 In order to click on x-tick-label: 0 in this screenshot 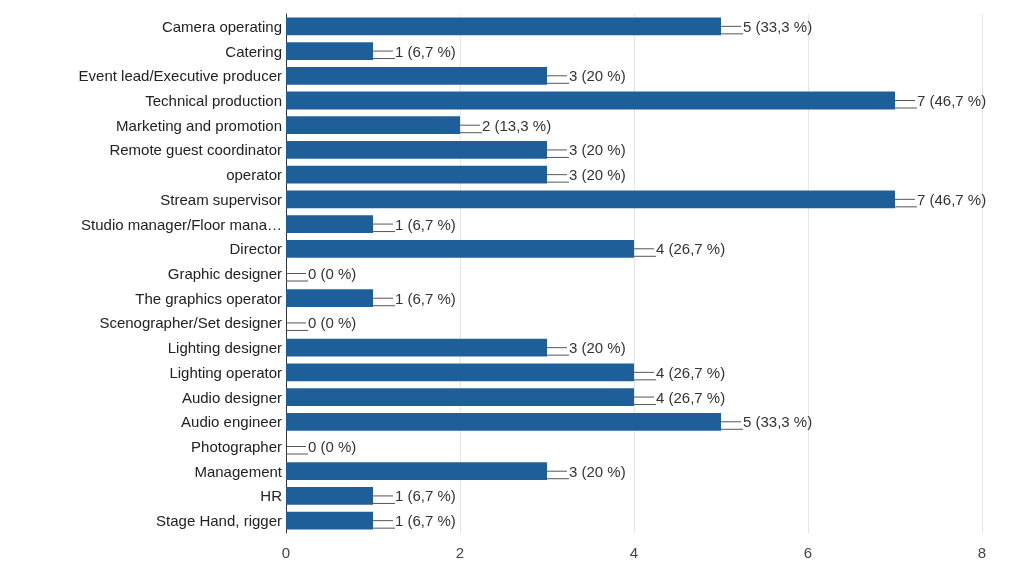, I will do `click(286, 552)`.